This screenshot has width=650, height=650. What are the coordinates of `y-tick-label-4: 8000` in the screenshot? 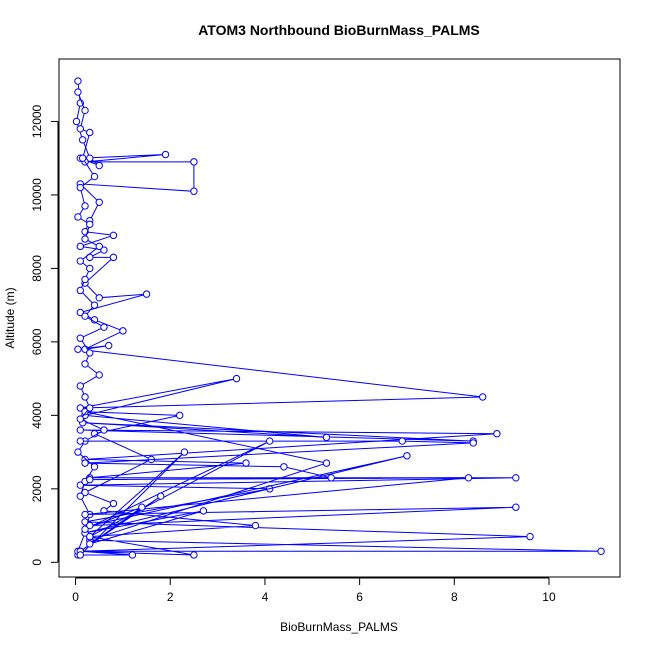 It's located at (37, 268).